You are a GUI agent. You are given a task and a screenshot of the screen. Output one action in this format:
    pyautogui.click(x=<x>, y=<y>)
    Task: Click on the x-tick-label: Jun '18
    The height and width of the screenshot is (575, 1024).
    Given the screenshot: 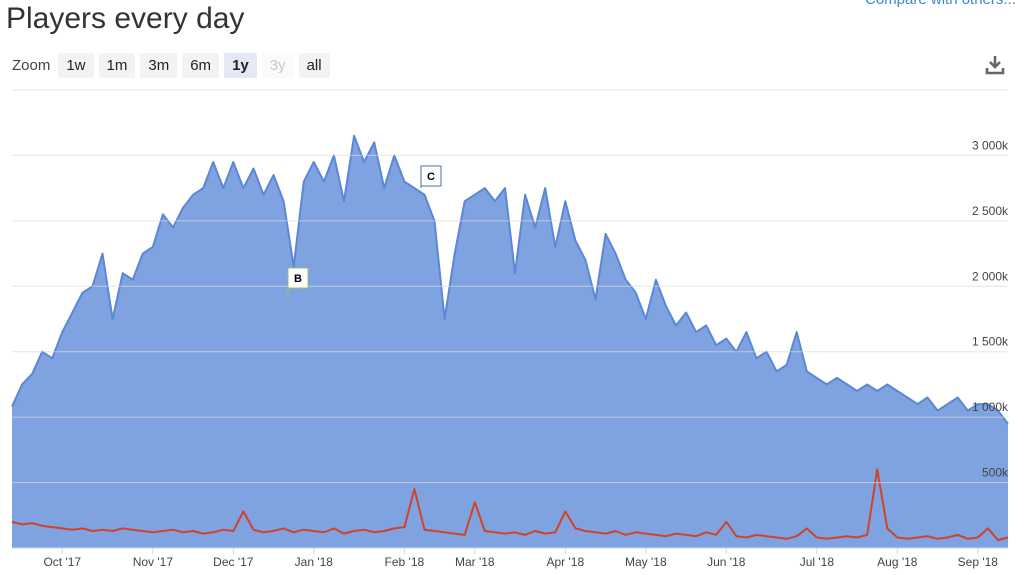 What is the action you would take?
    pyautogui.click(x=726, y=562)
    